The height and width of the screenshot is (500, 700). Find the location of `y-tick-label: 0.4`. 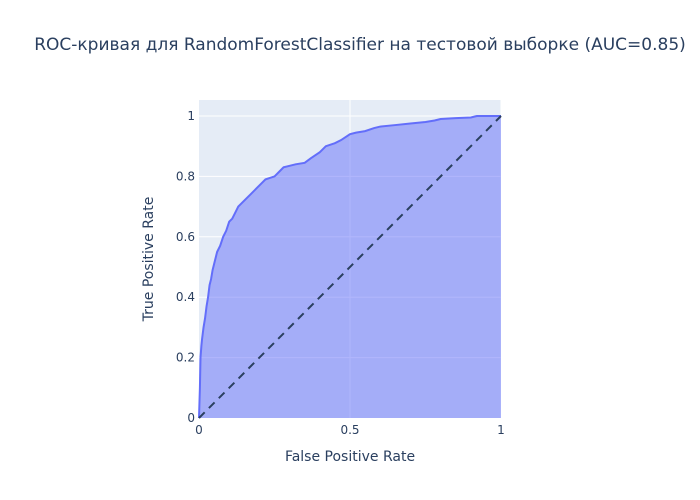

y-tick-label: 0.4 is located at coordinates (185, 297).